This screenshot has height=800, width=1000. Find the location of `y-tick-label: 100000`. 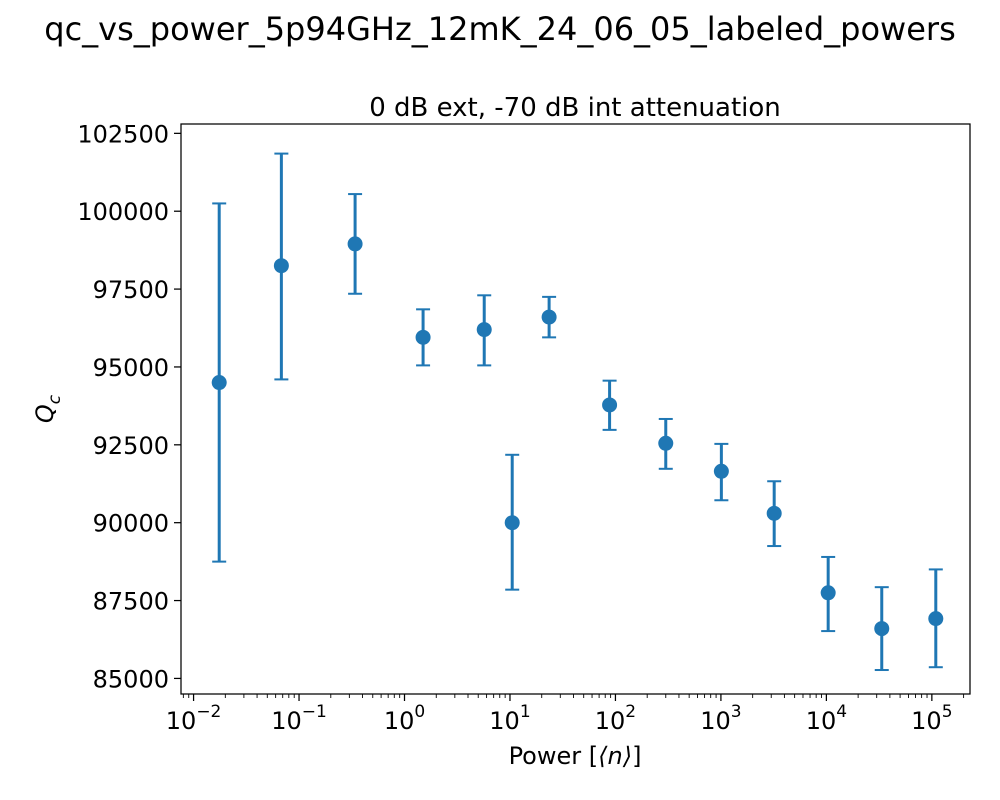

y-tick-label: 100000 is located at coordinates (123, 212).